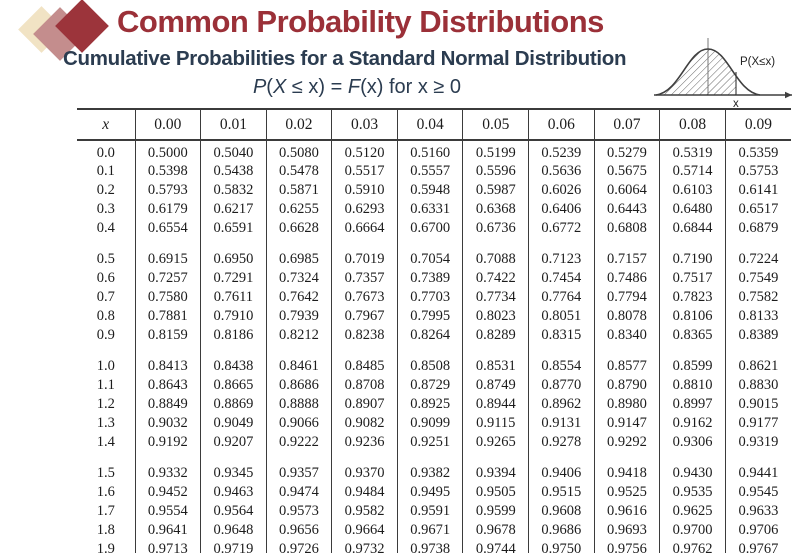  What do you see at coordinates (692, 492) in the screenshot?
I see `probability-cell: 0.9535` at bounding box center [692, 492].